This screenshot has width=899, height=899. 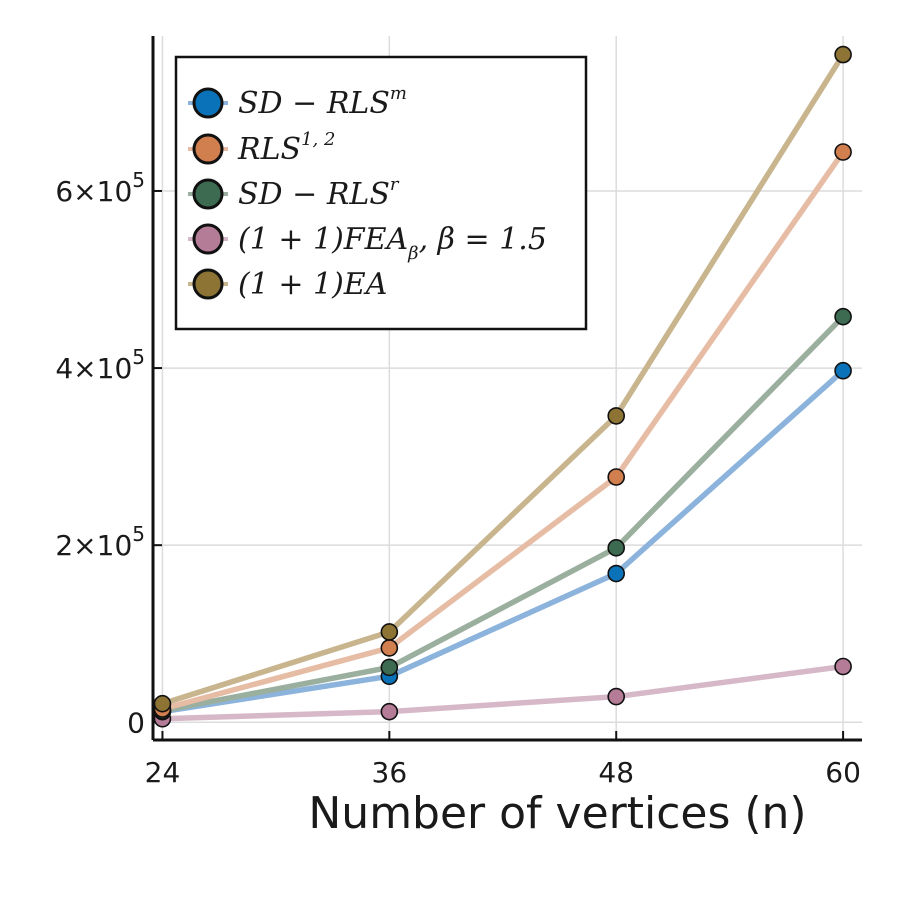 What do you see at coordinates (412, 253) in the screenshot?
I see `legend-label-sub: β` at bounding box center [412, 253].